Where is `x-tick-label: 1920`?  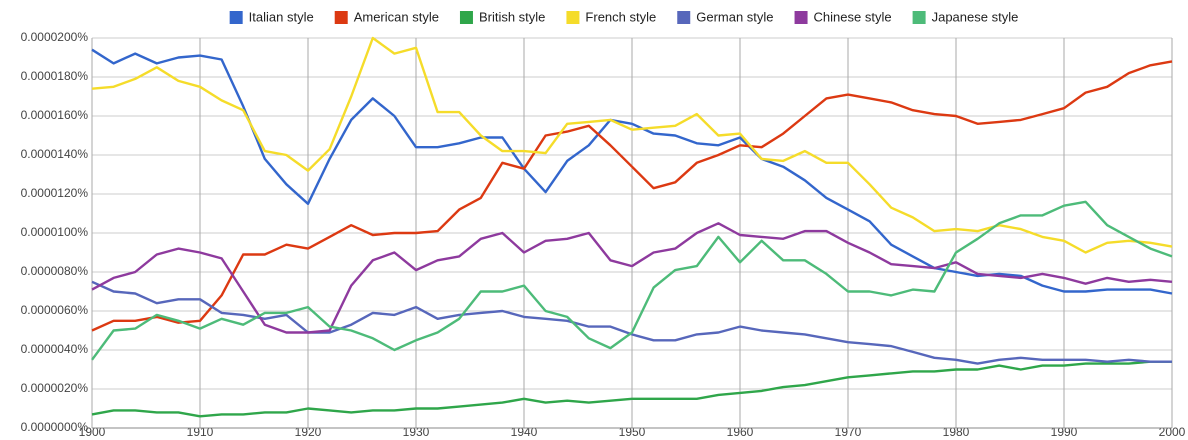 x-tick-label: 1920 is located at coordinates (308, 432).